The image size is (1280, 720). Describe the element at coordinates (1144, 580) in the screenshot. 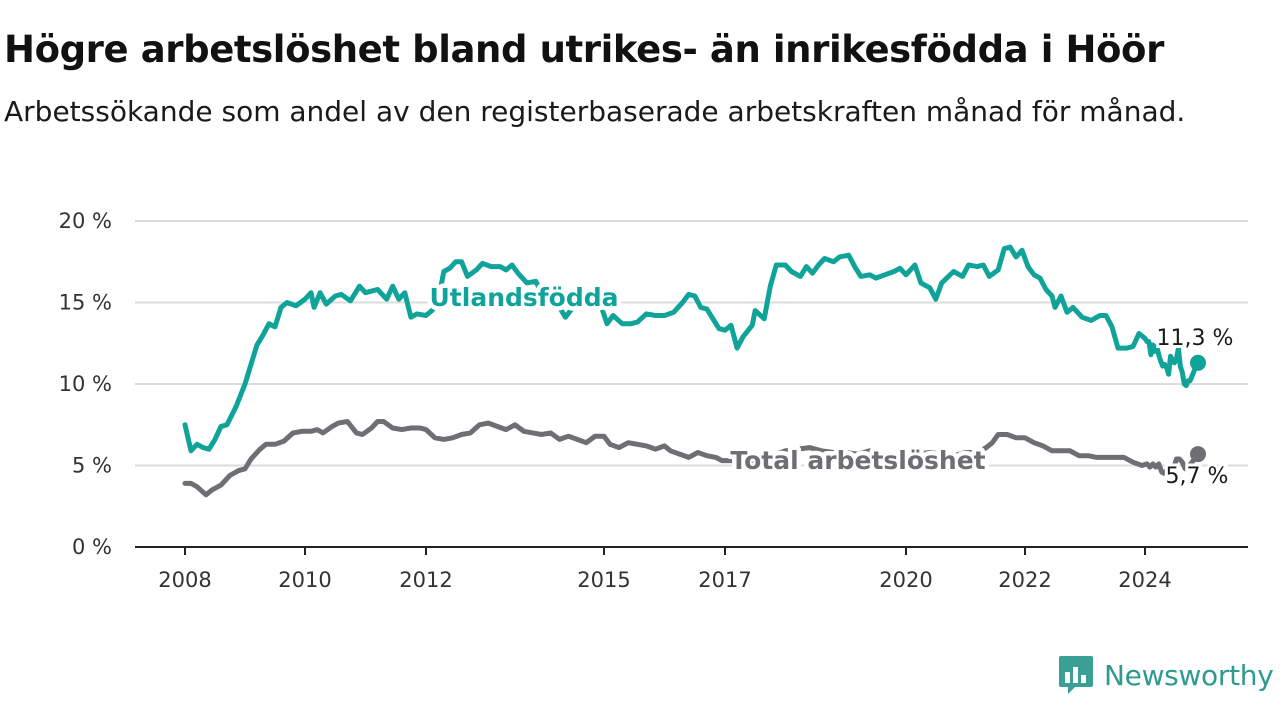

I see `x-tick-label: 2024` at that location.